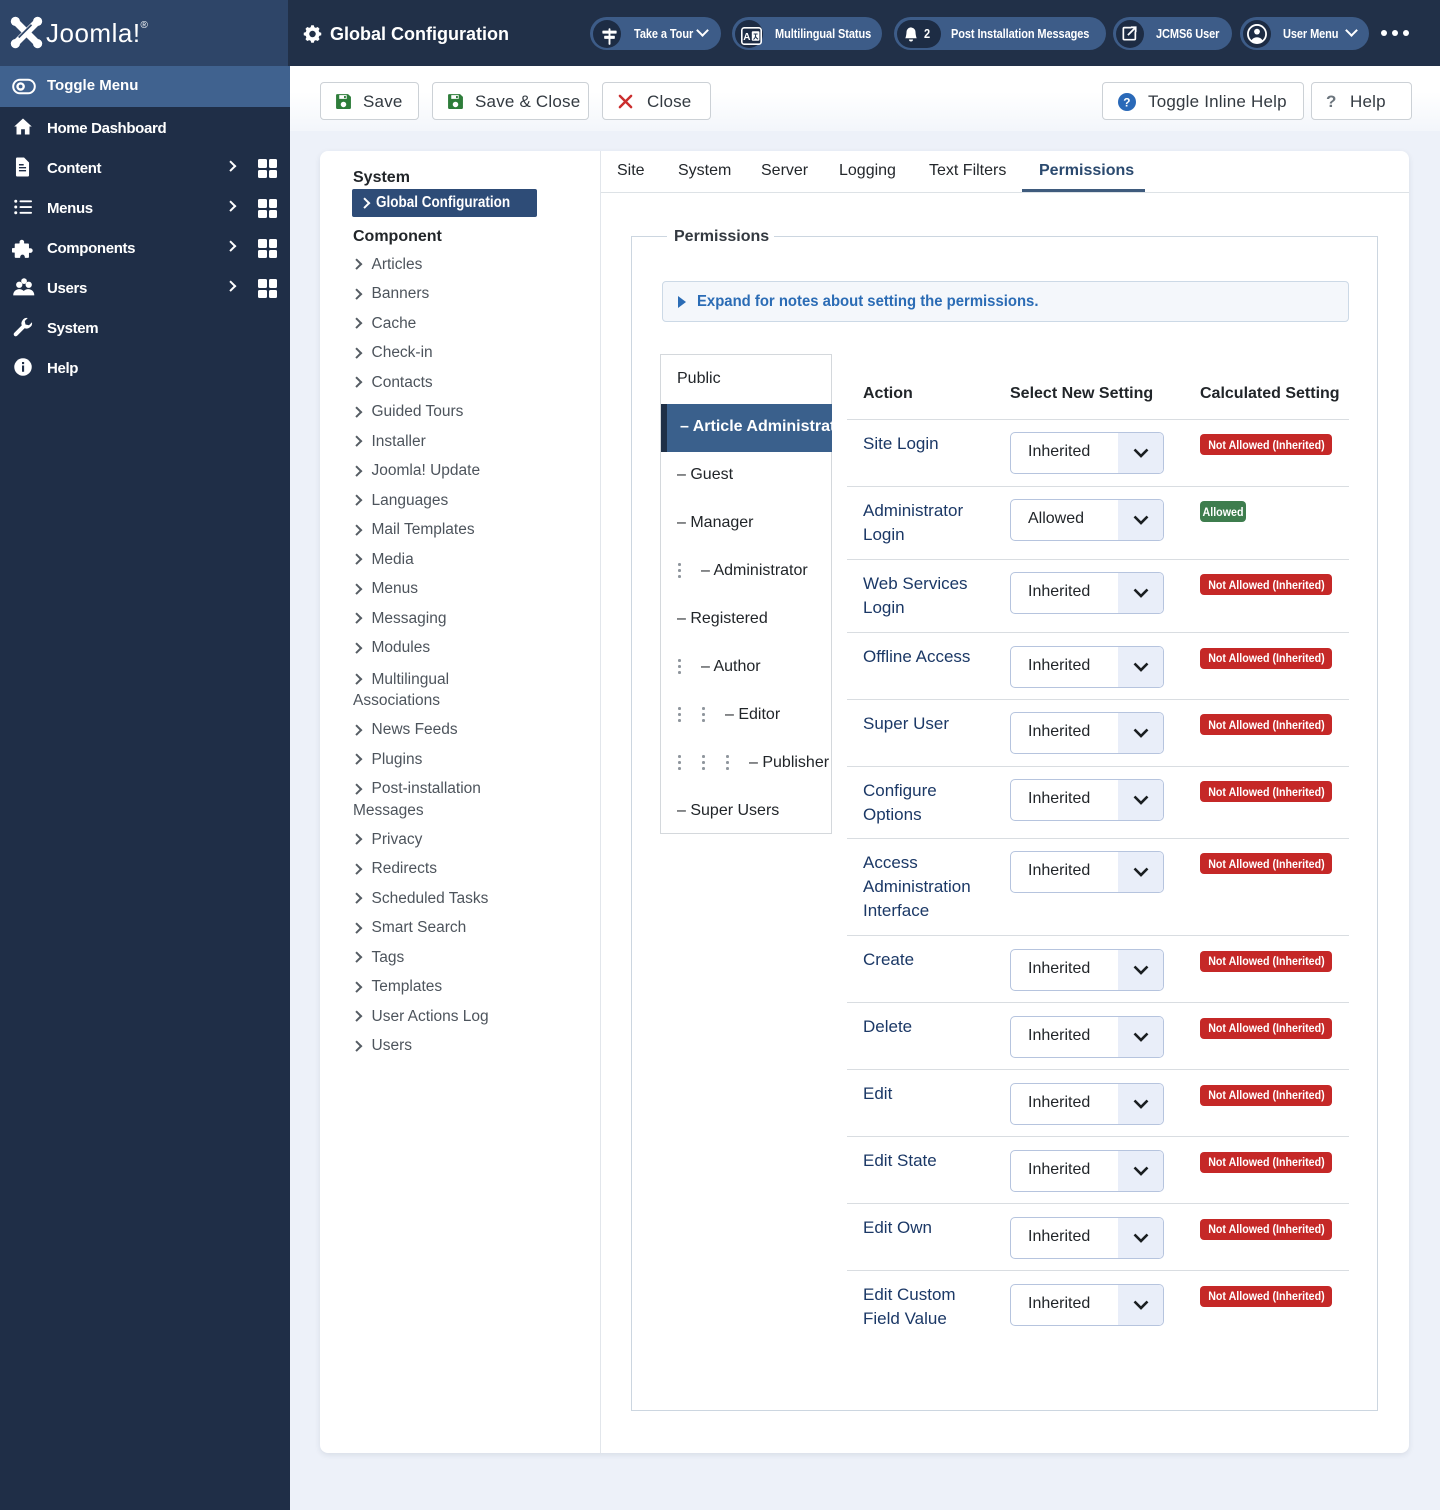 The height and width of the screenshot is (1510, 1440). Describe the element at coordinates (746, 37) in the screenshot. I see `svg-text: A` at that location.